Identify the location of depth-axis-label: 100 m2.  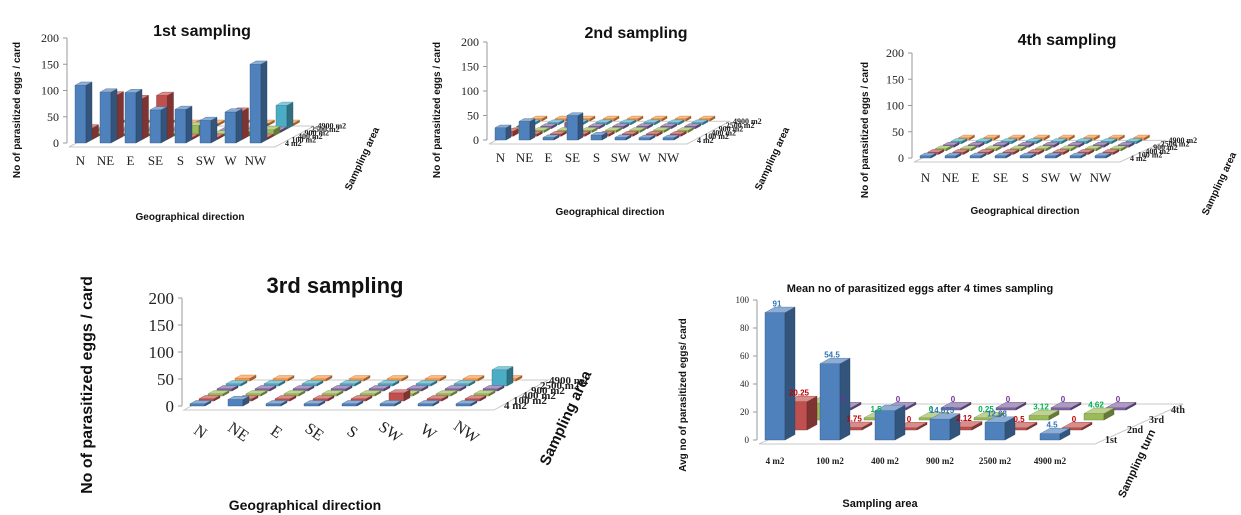
(716, 136).